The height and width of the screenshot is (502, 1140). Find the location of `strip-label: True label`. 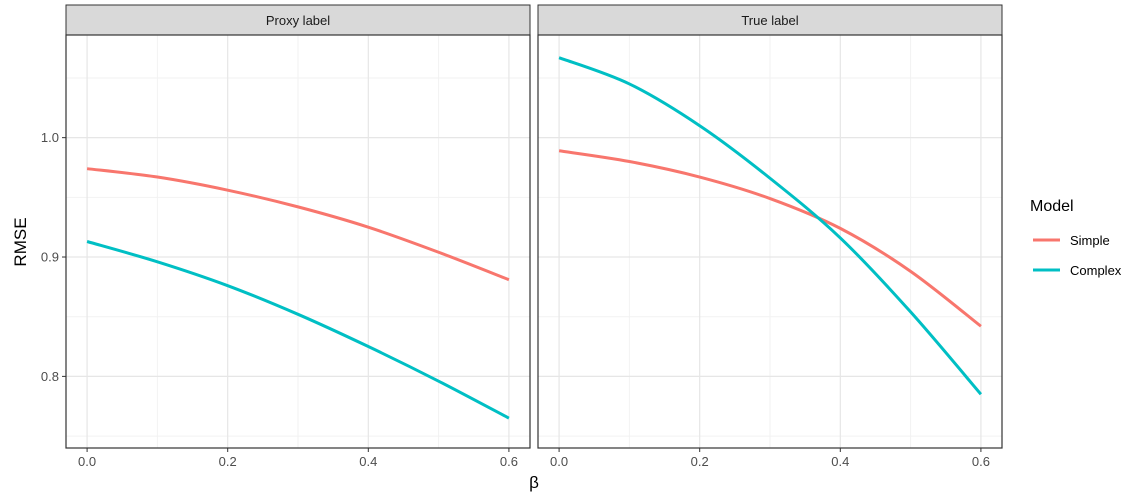

strip-label: True label is located at coordinates (769, 20).